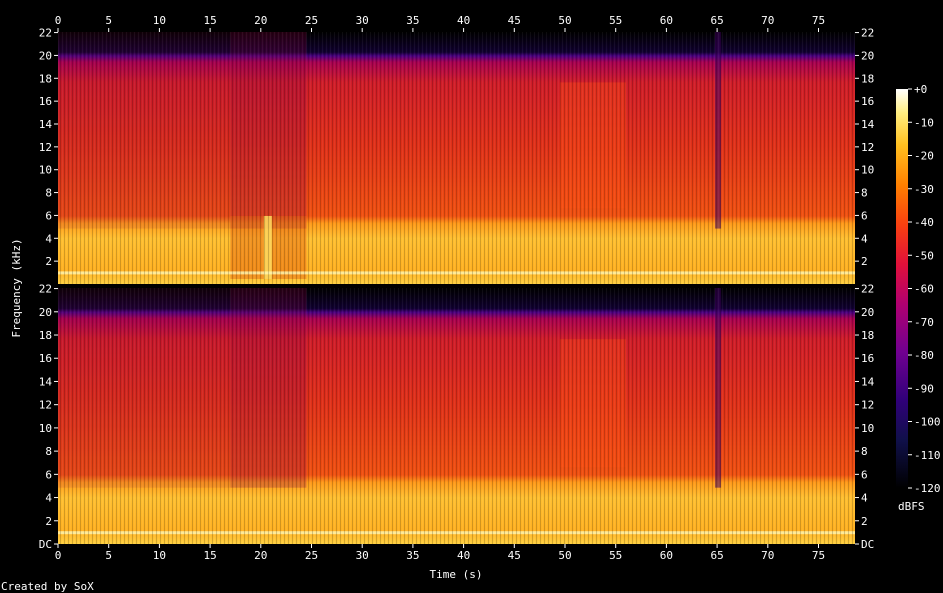 The image size is (943, 593). What do you see at coordinates (16, 287) in the screenshot?
I see `y-axis-label: Frequency (kHz)` at bounding box center [16, 287].